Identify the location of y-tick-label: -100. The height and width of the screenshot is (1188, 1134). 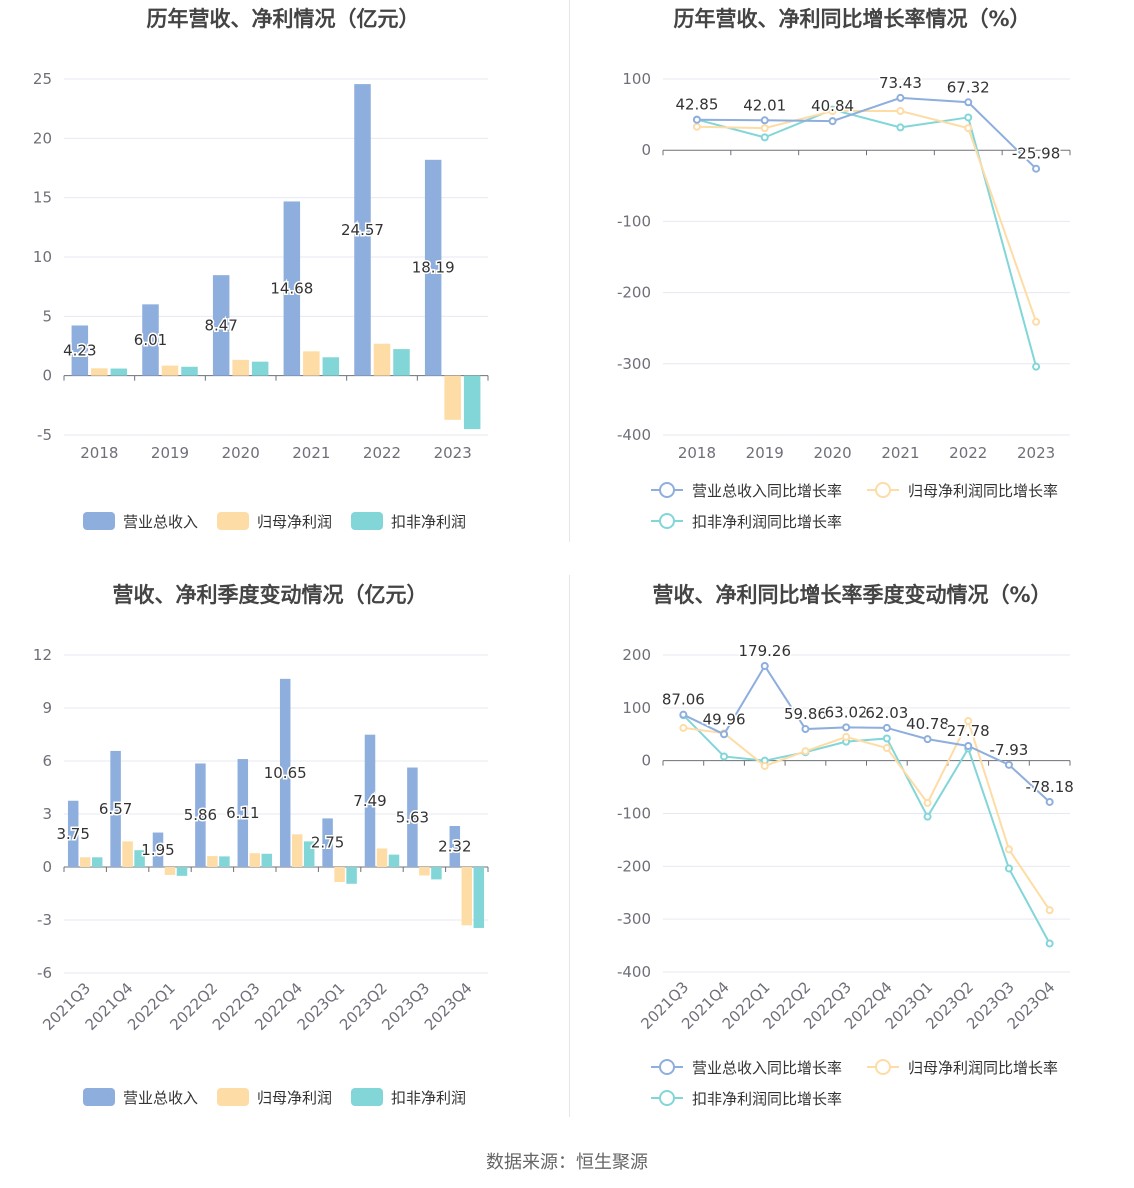
(634, 221).